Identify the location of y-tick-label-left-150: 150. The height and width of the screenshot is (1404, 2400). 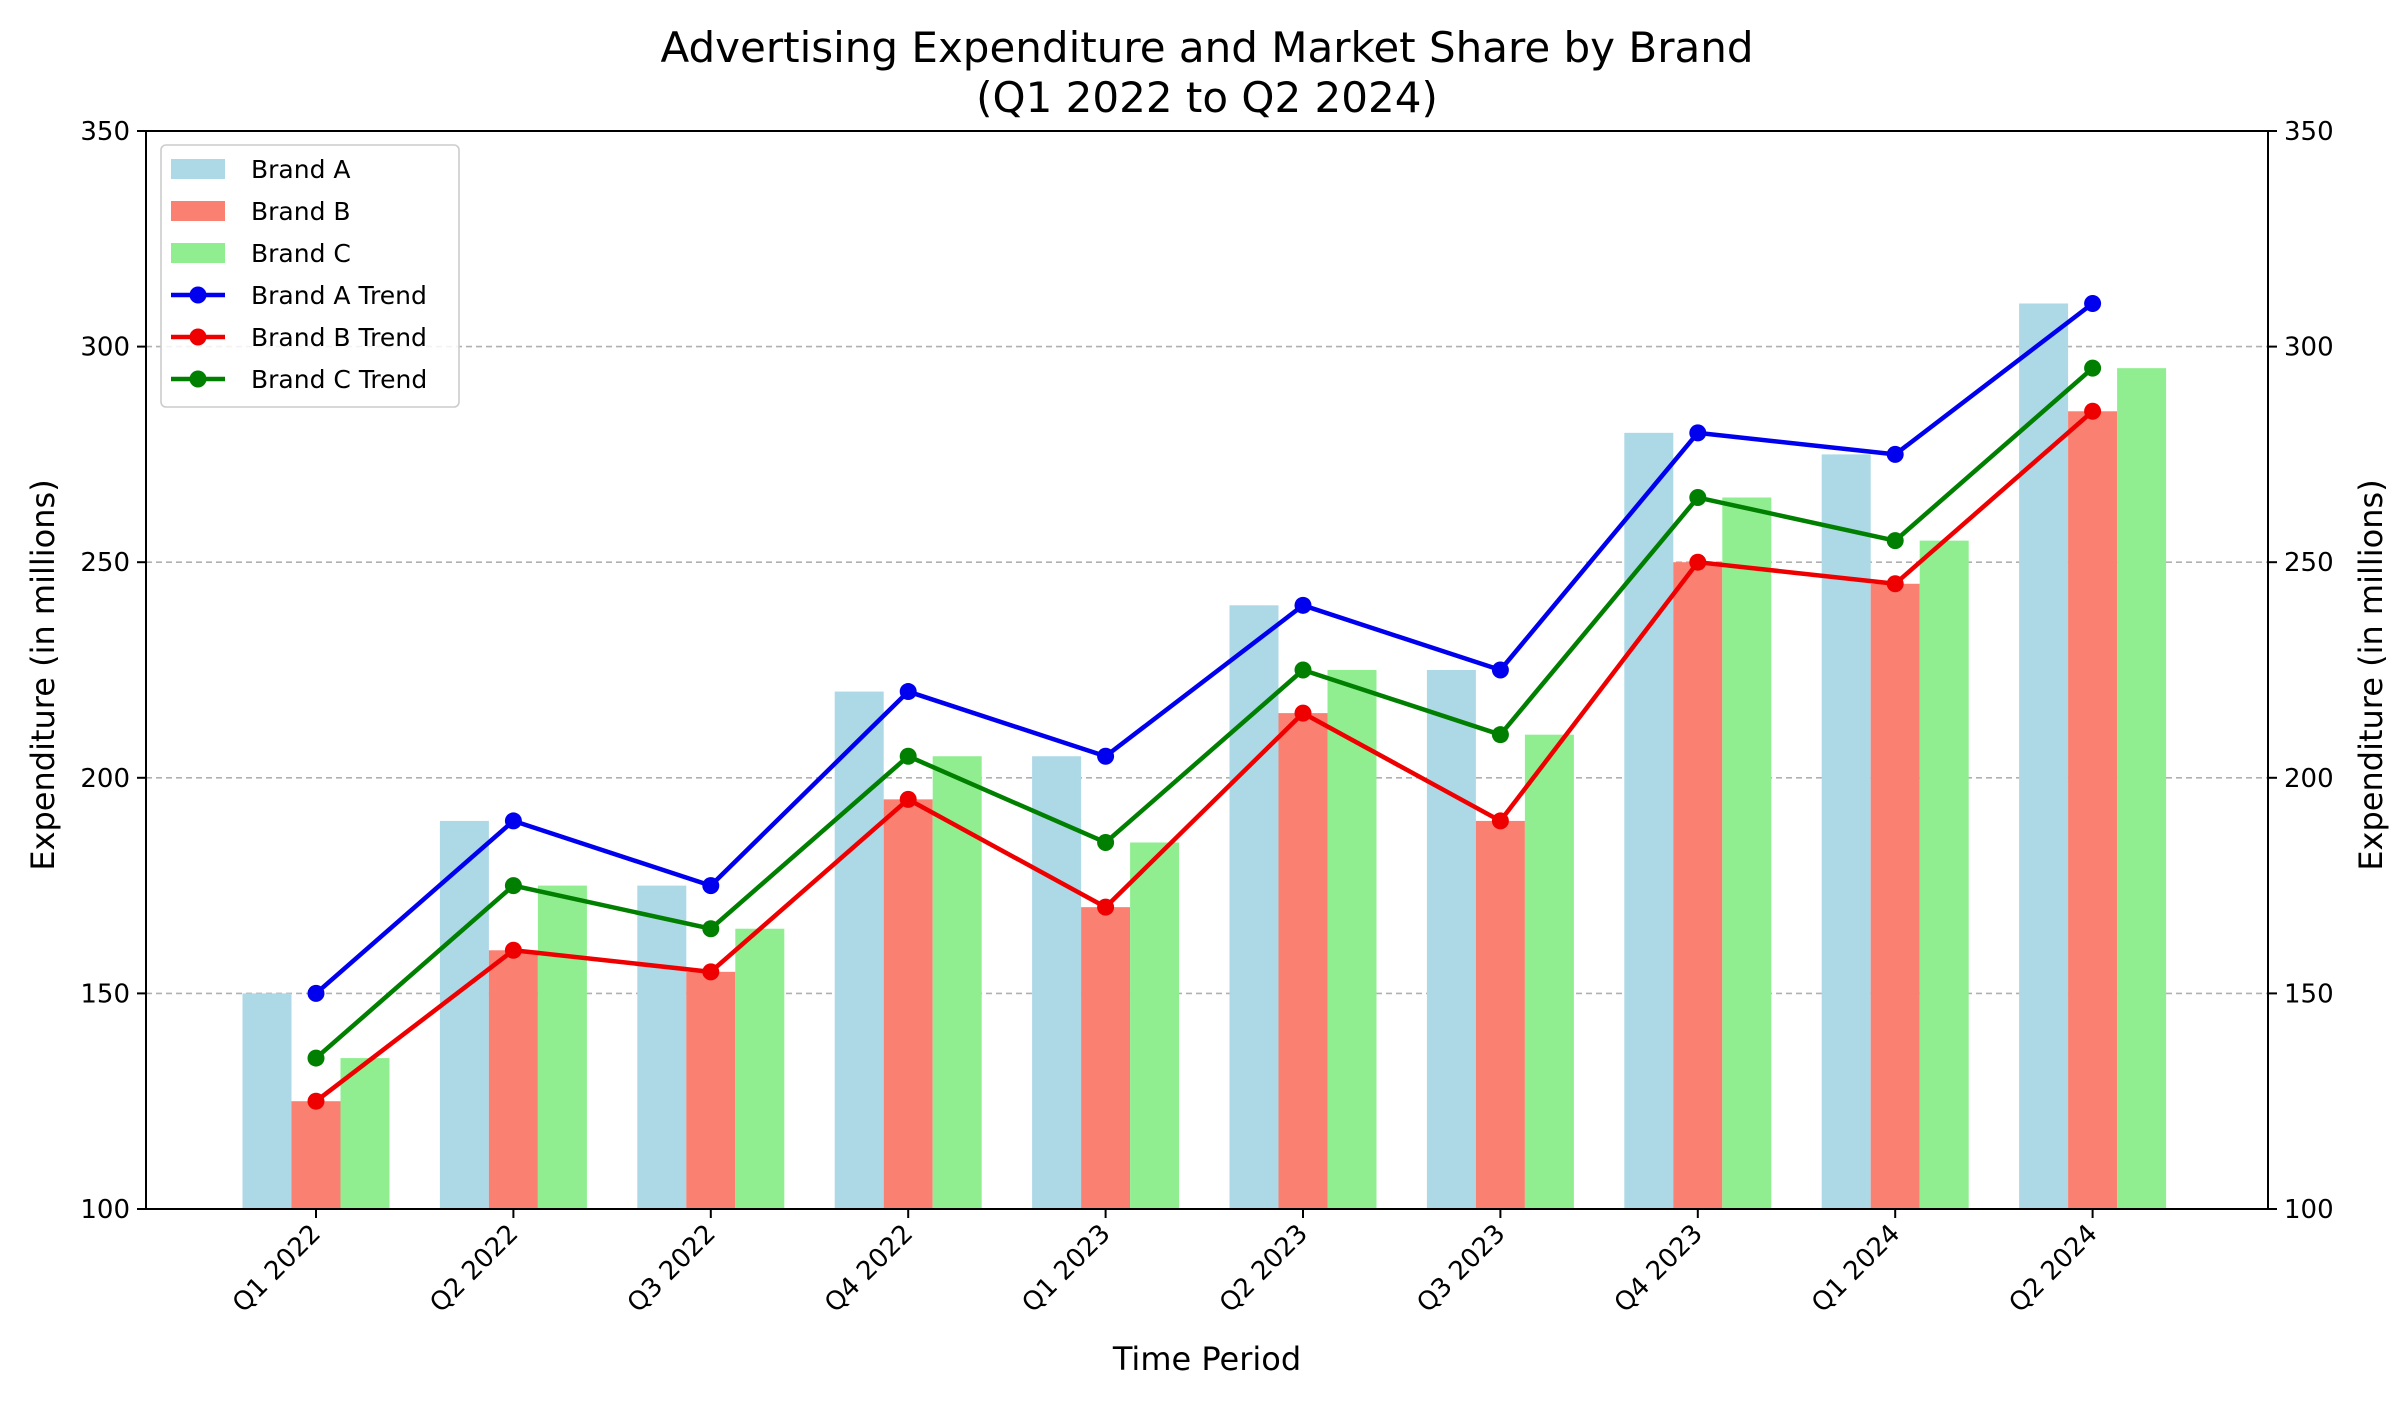
(105, 994).